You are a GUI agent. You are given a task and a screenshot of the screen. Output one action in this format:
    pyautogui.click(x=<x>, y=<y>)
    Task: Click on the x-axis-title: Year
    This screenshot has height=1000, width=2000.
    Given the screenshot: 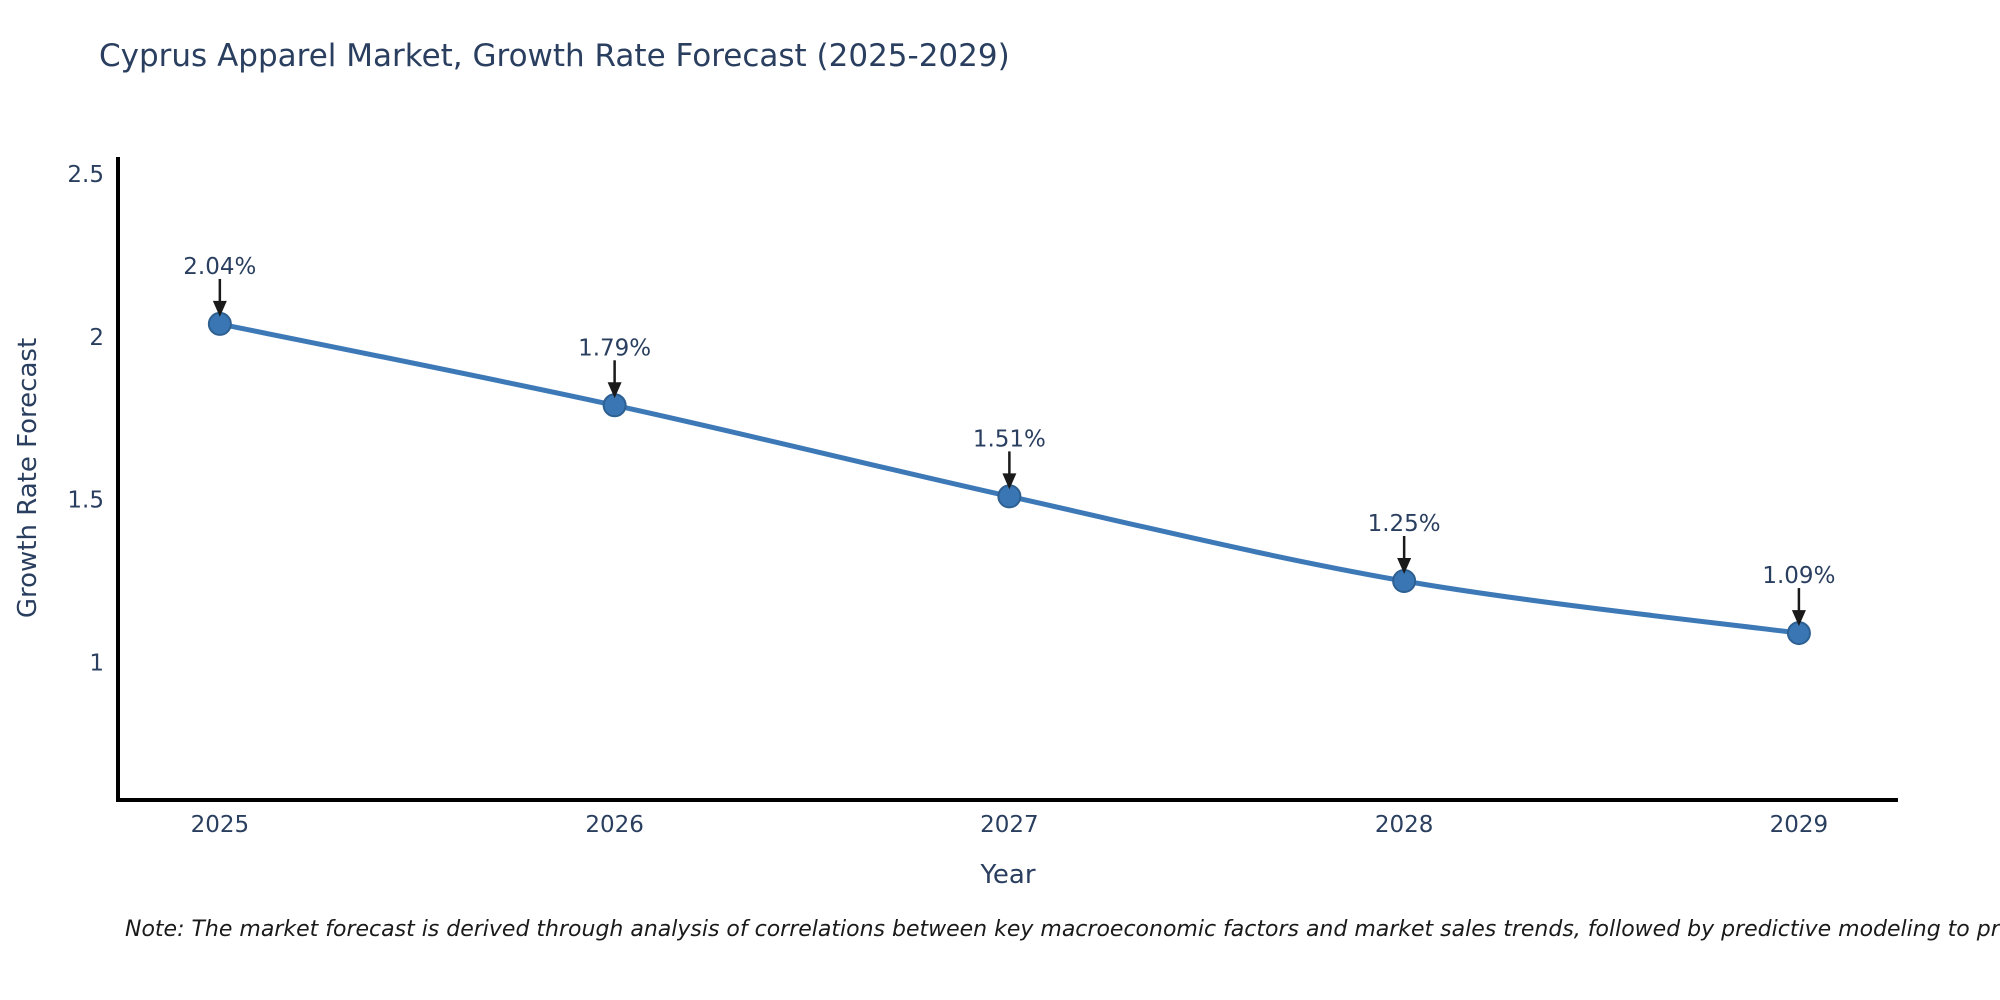 What is the action you would take?
    pyautogui.click(x=1008, y=875)
    